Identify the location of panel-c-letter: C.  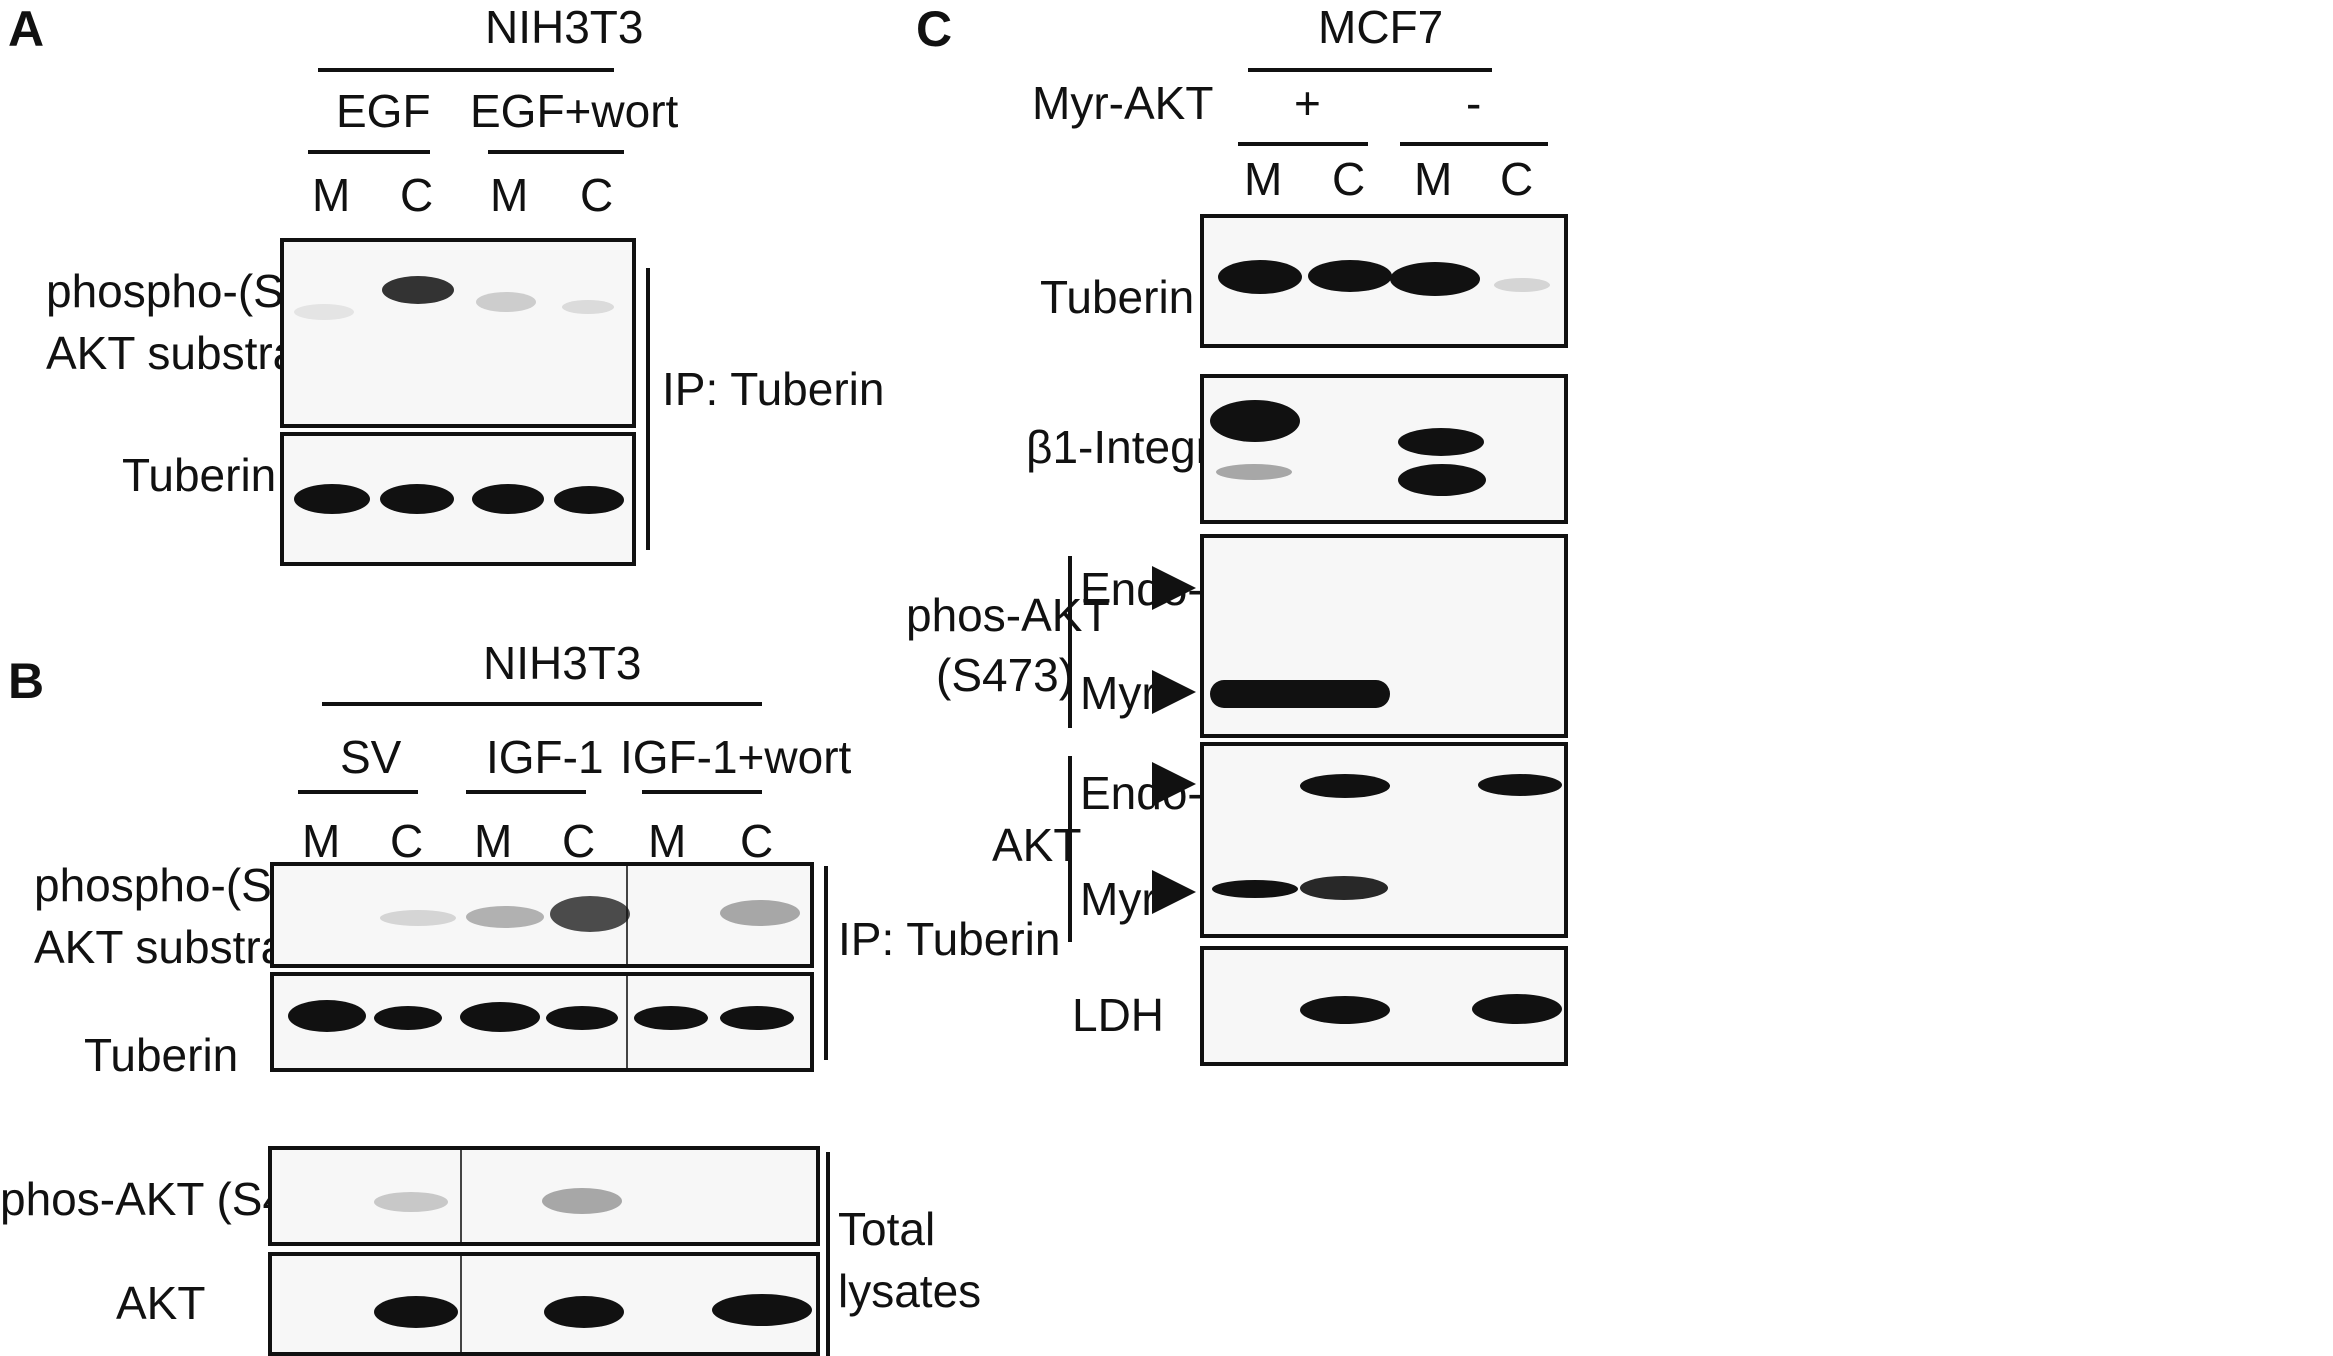
(934, 29).